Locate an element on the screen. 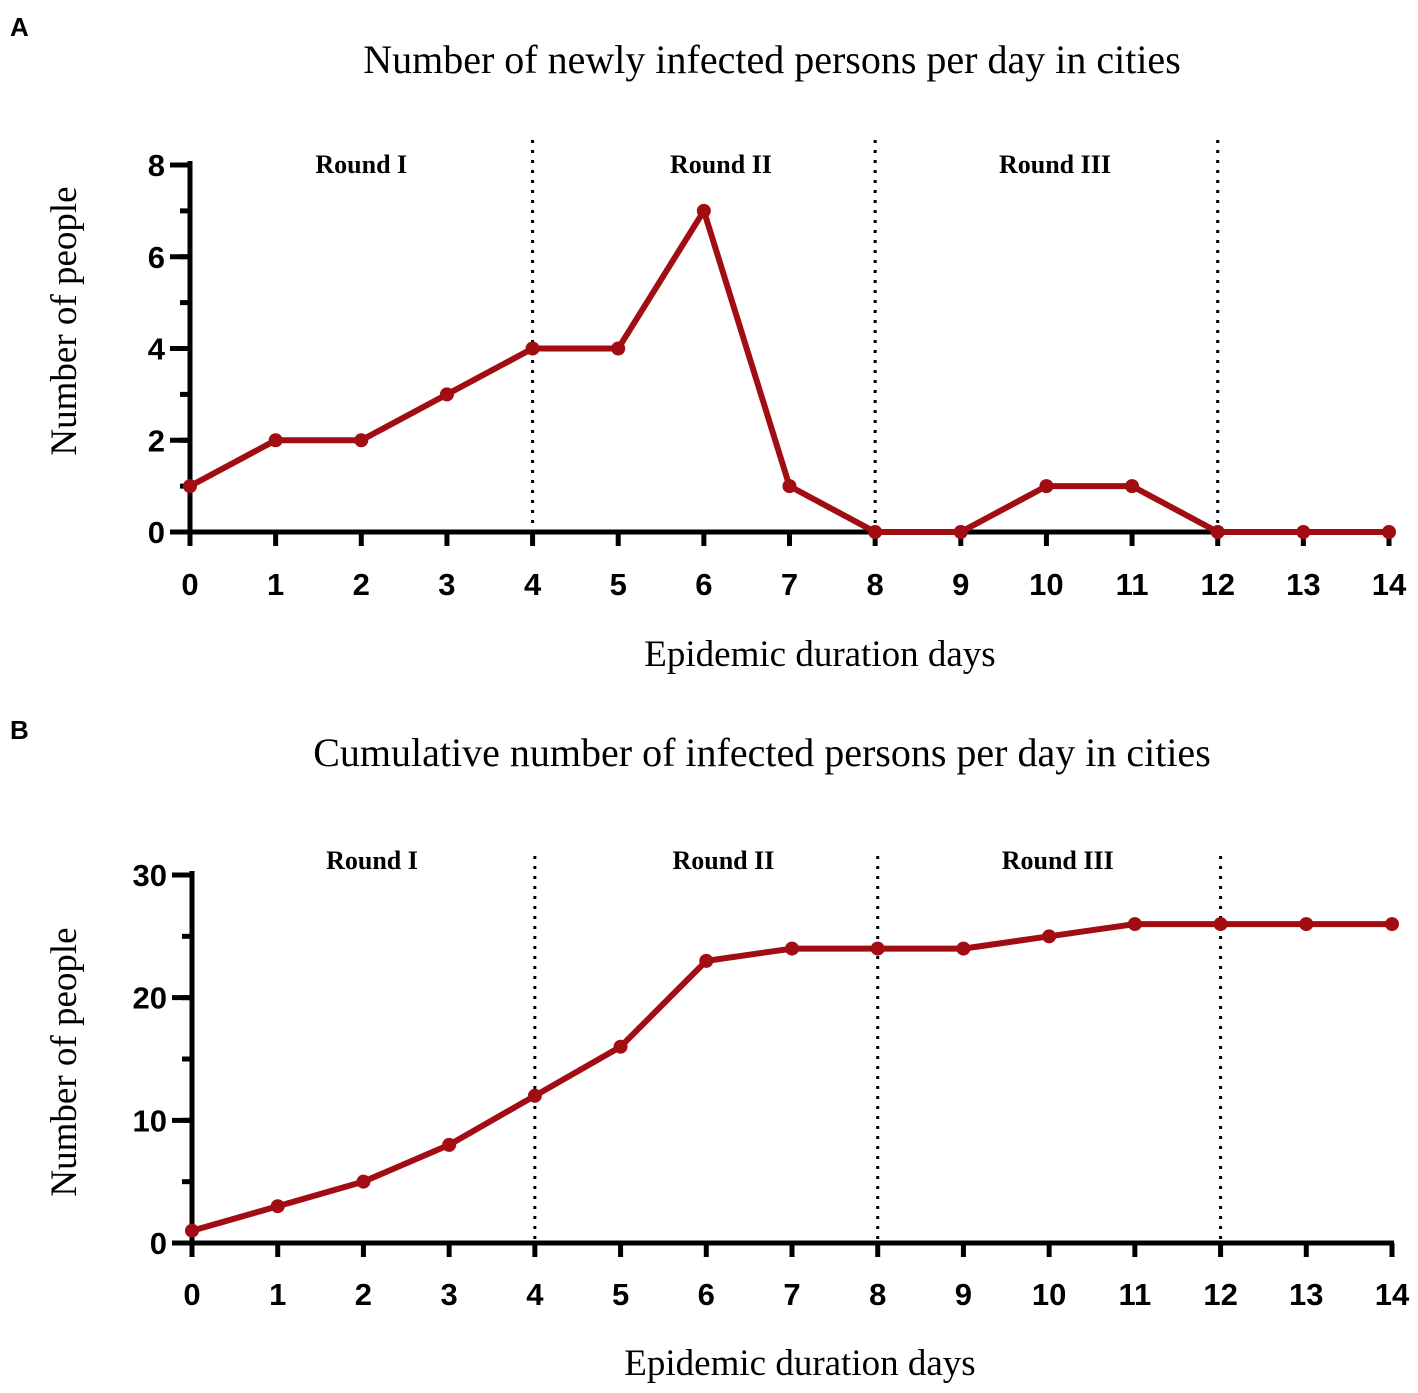 This screenshot has height=1393, width=1418. panel-b-y-axis-title: Number of people is located at coordinates (64, 1061).